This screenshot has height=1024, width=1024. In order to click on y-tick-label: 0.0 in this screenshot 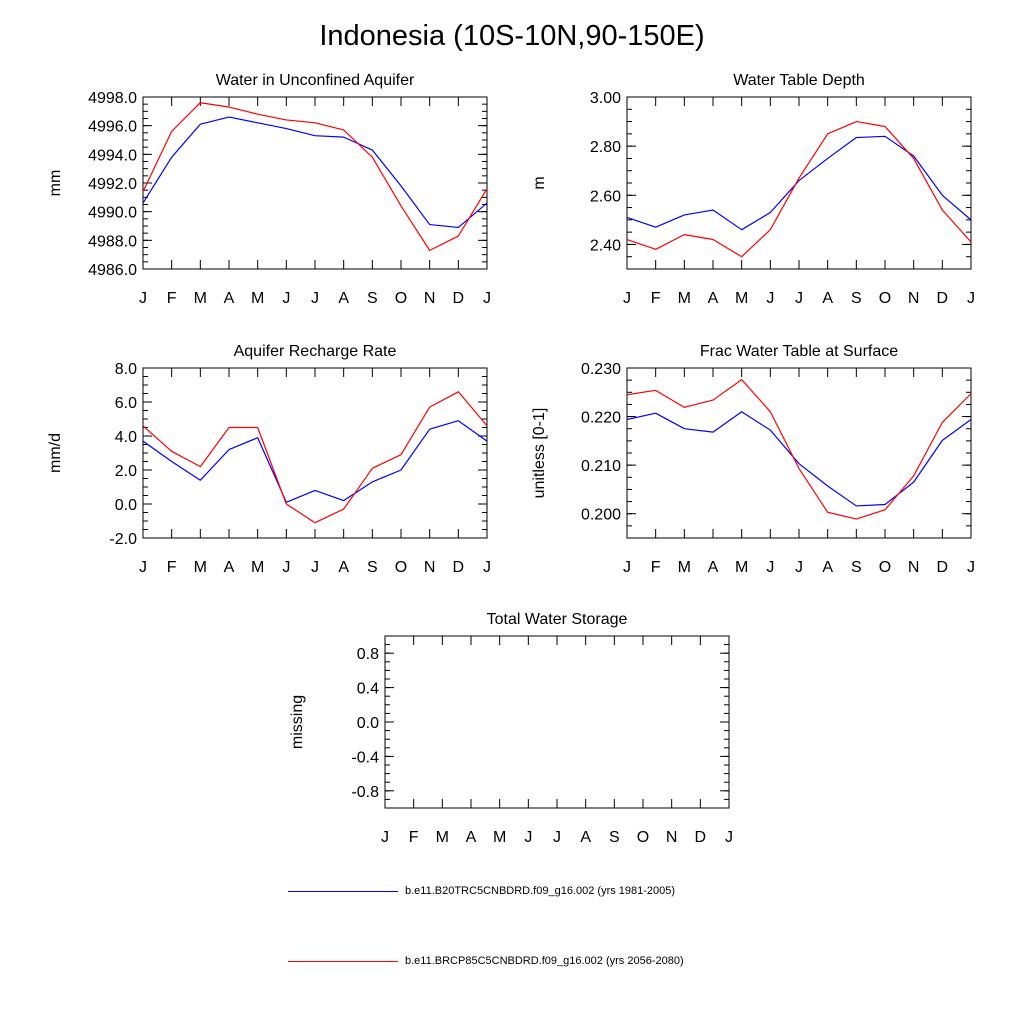, I will do `click(126, 505)`.